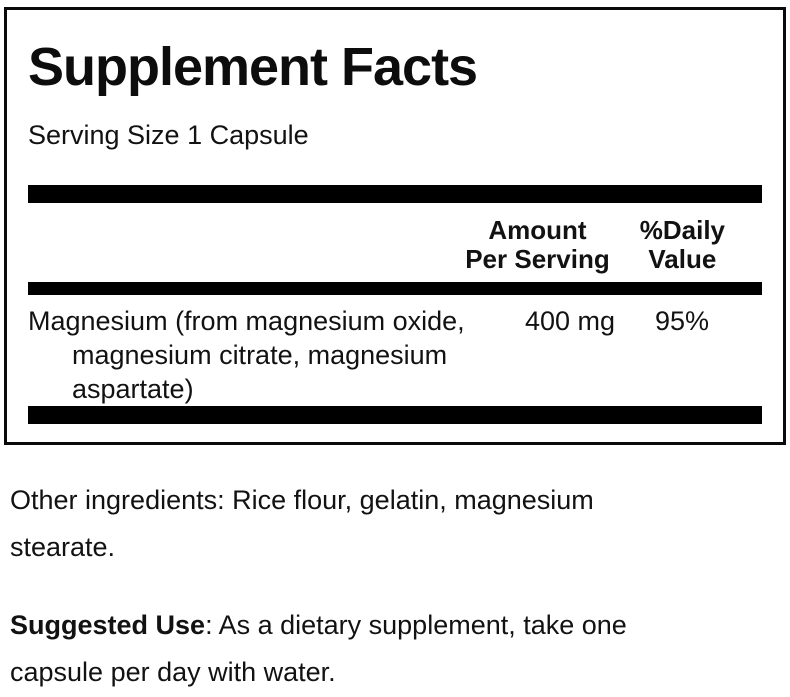 The height and width of the screenshot is (697, 790). Describe the element at coordinates (395, 194) in the screenshot. I see `divider-bar-top` at that location.